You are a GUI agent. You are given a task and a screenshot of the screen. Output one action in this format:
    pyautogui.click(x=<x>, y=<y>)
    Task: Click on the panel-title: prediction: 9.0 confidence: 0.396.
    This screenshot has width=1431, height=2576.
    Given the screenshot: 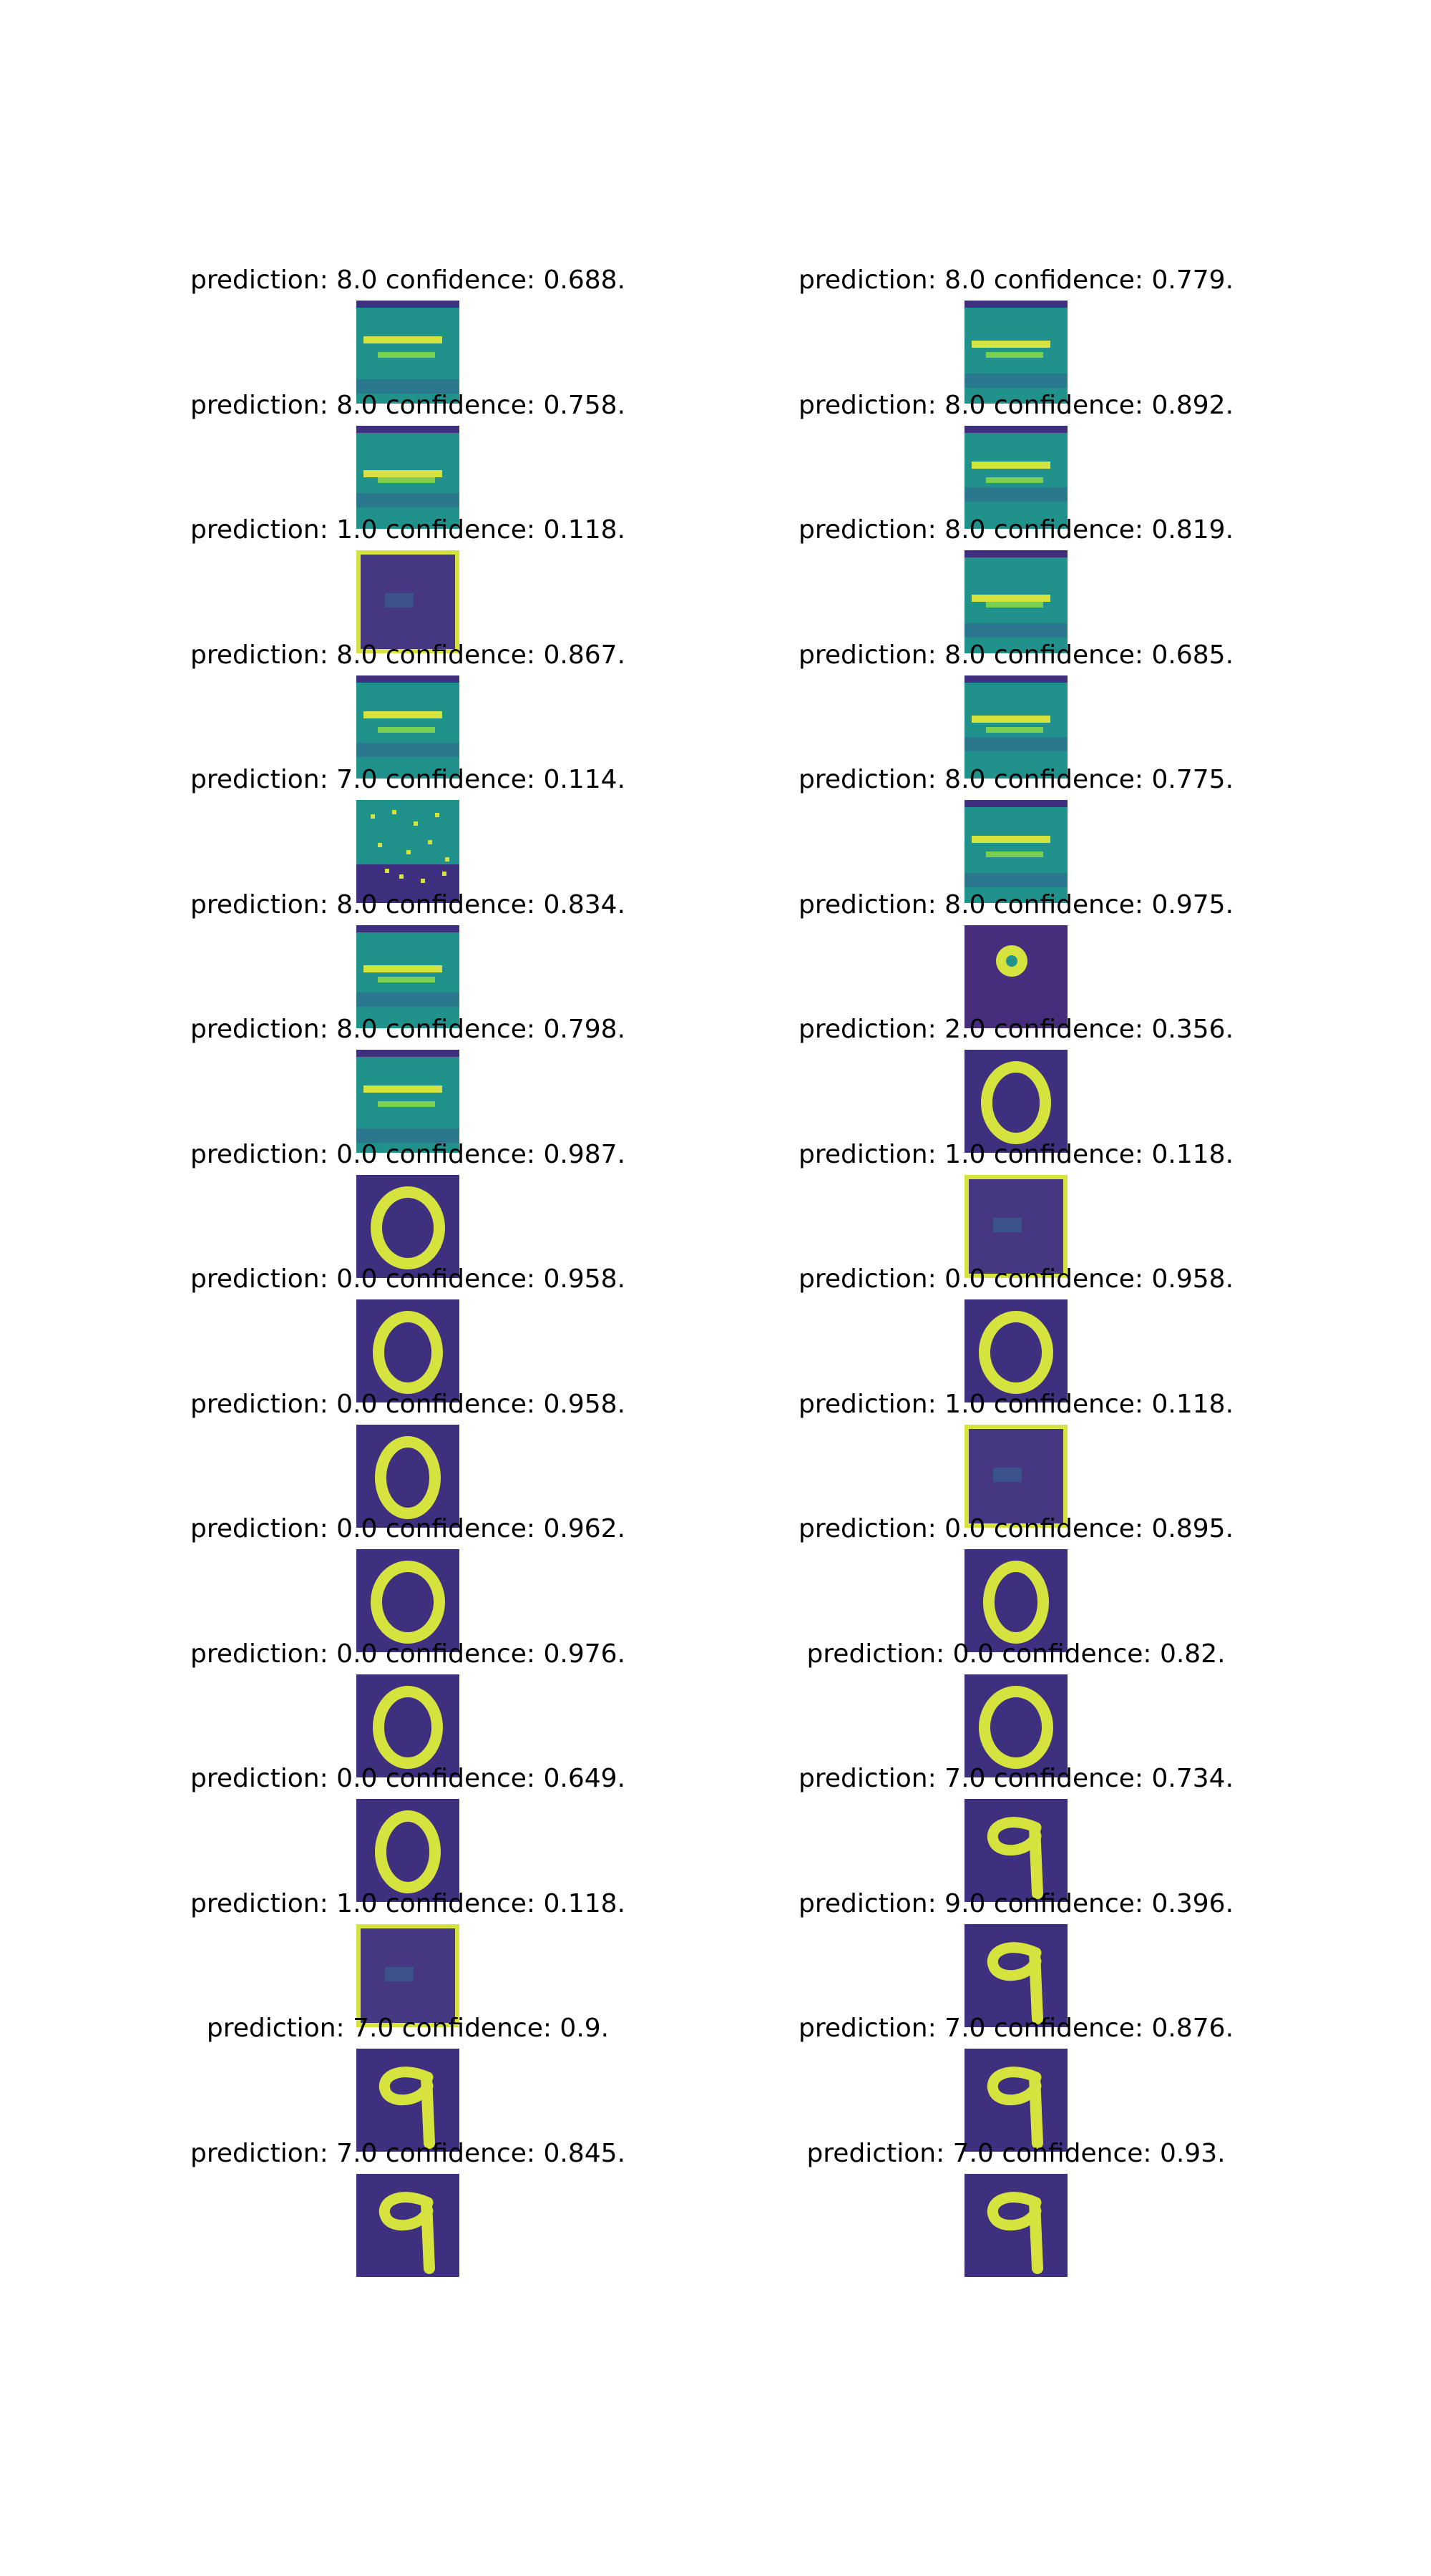 What is the action you would take?
    pyautogui.click(x=1016, y=1903)
    